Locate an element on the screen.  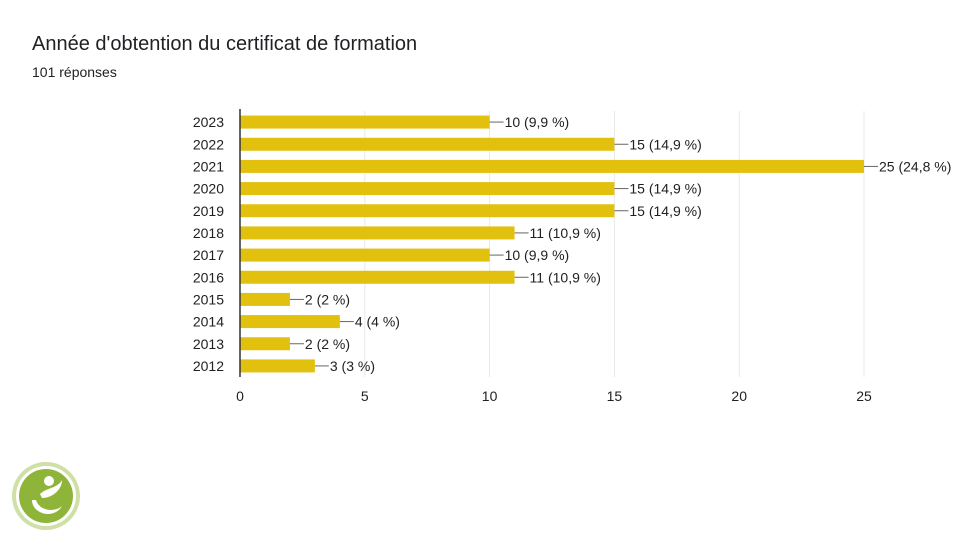
category-label: 2019 is located at coordinates (208, 211).